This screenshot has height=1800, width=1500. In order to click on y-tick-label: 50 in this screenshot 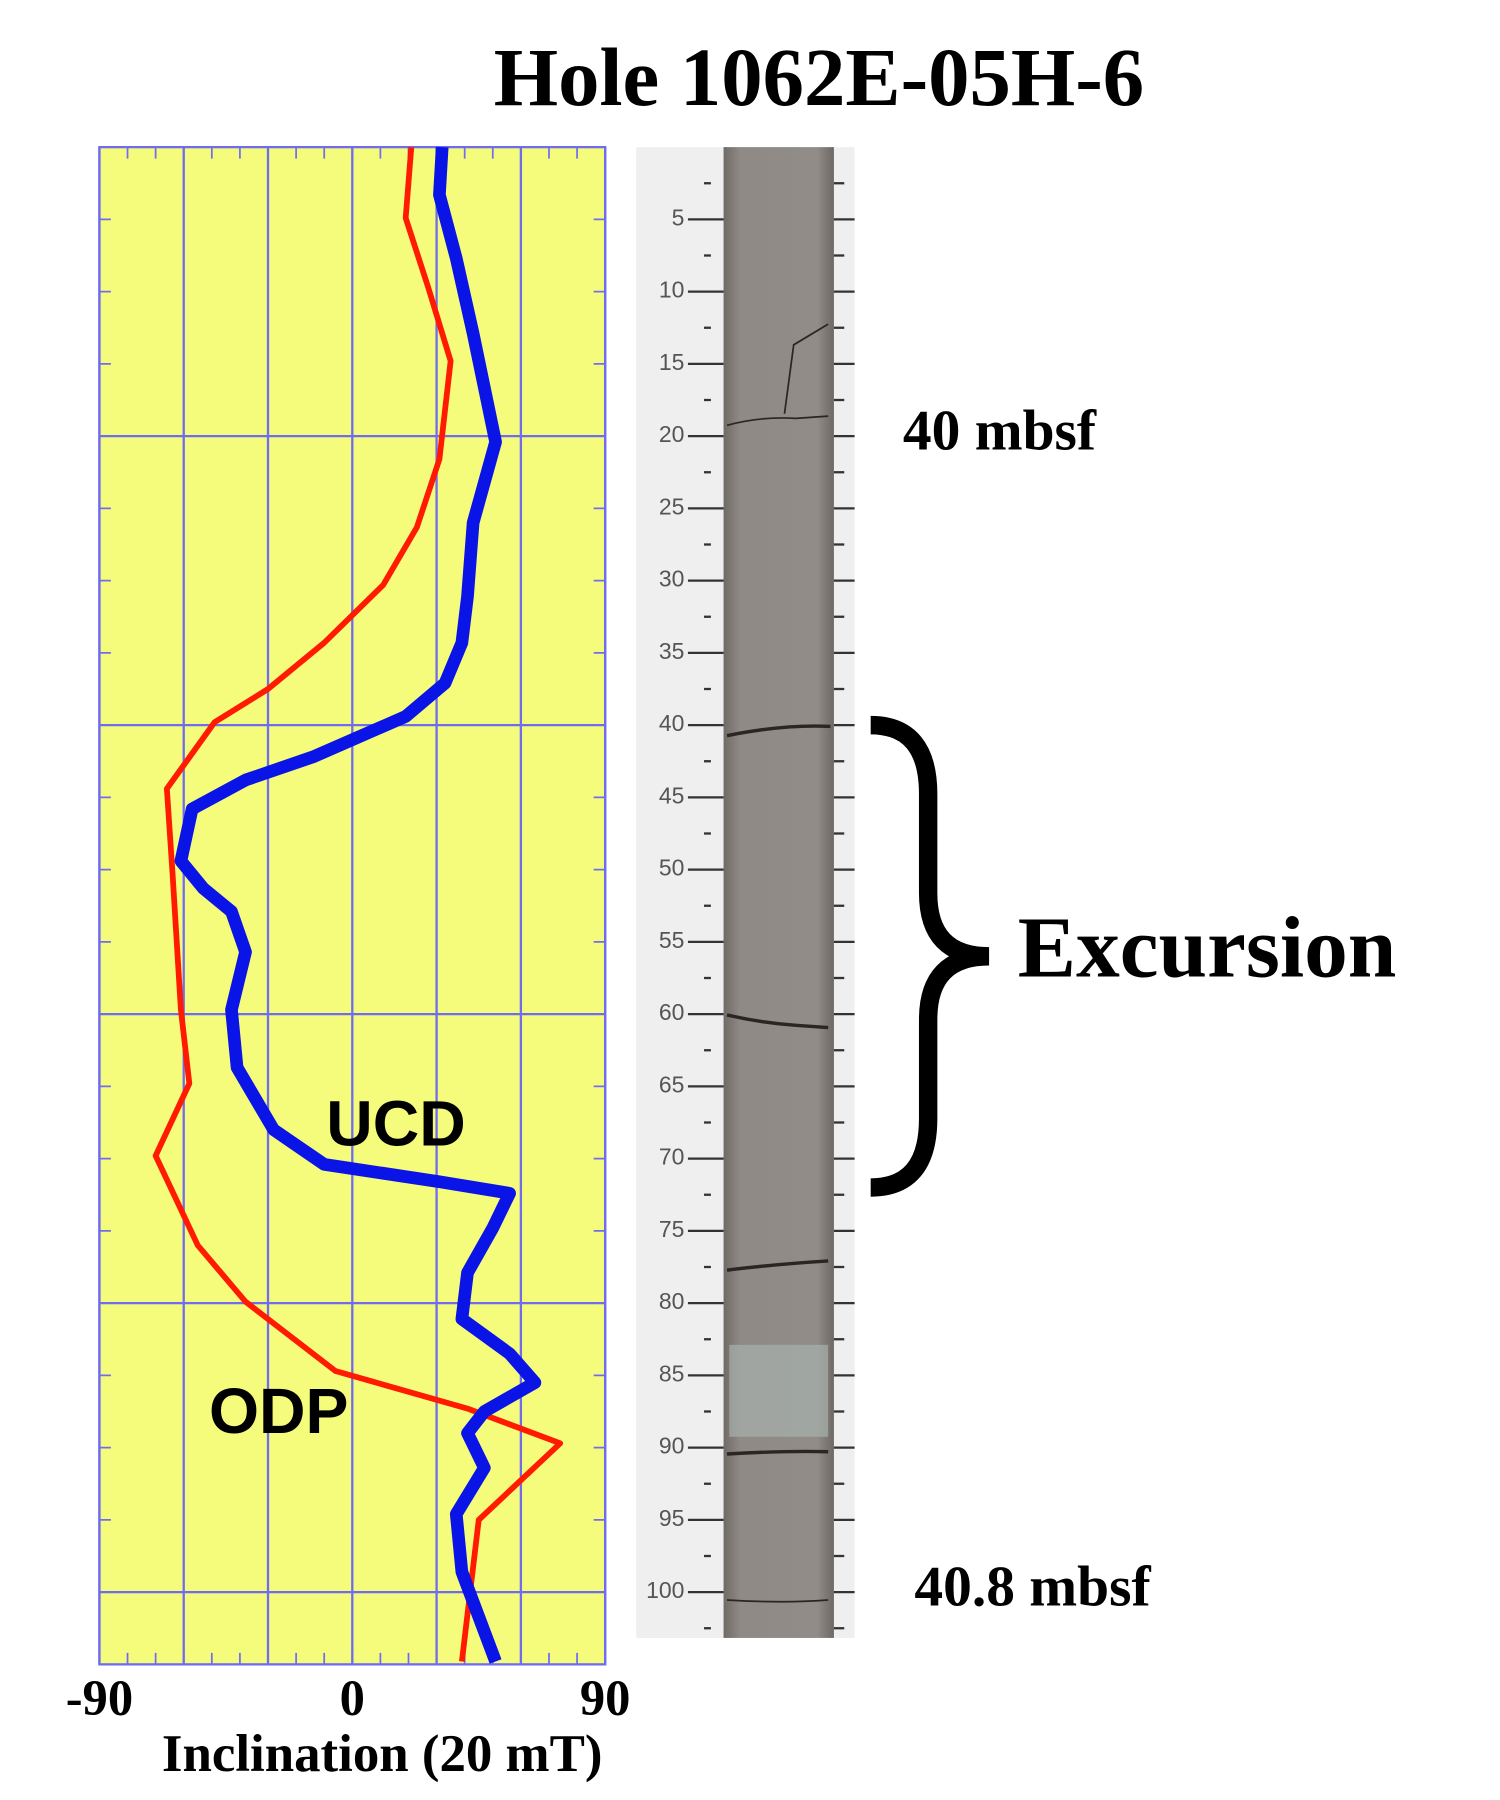, I will do `click(672, 868)`.